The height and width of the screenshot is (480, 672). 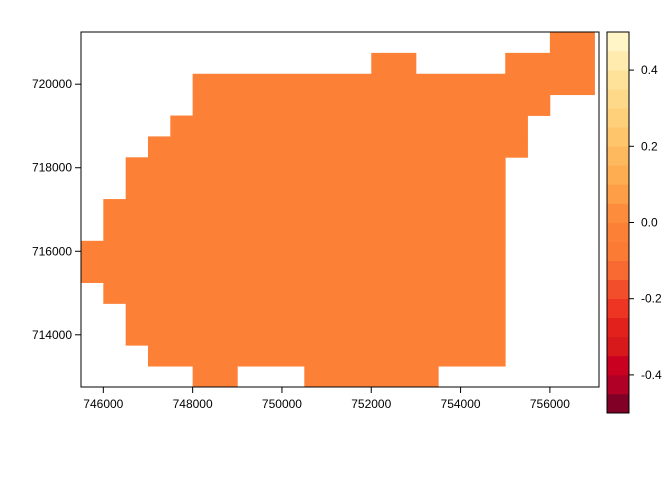 What do you see at coordinates (282, 404) in the screenshot?
I see `x-tick-label: 750000` at bounding box center [282, 404].